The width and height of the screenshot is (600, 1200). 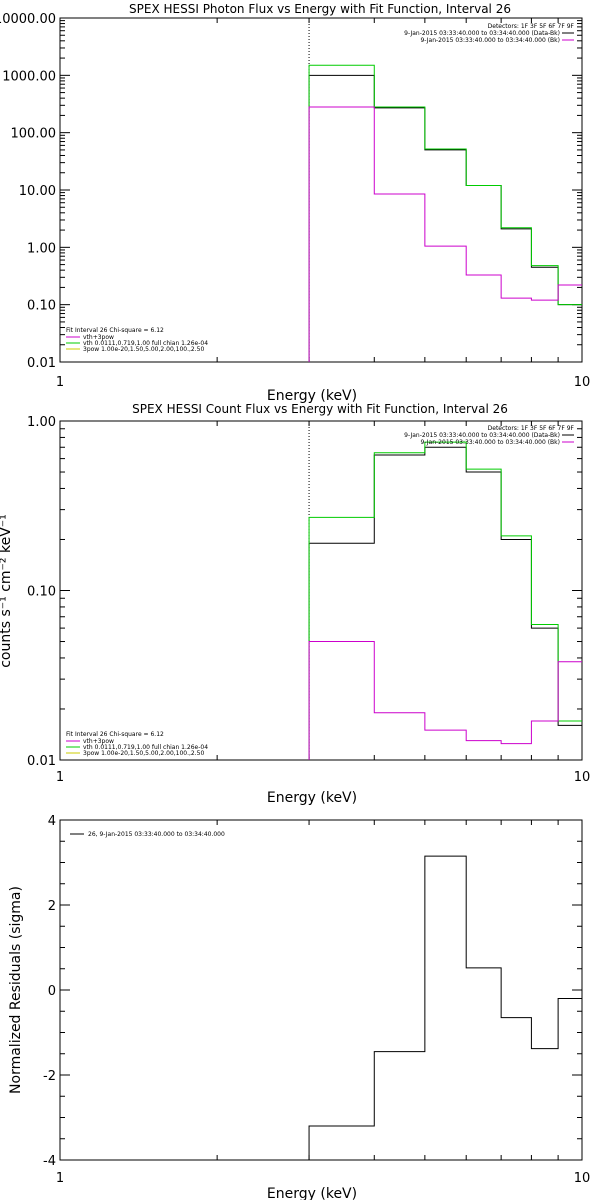 What do you see at coordinates (60, 1178) in the screenshot?
I see `residuals-x-tick-label-min: 1` at bounding box center [60, 1178].